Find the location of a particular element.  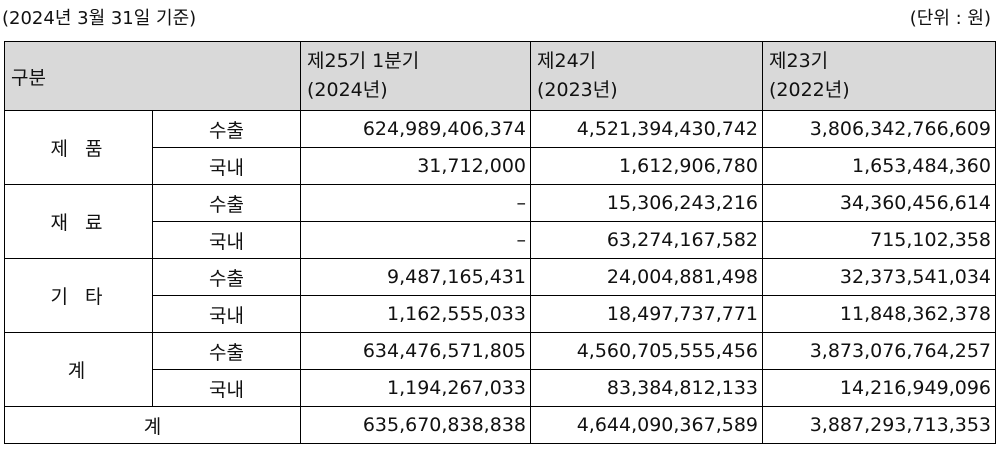

category-cell: 계 is located at coordinates (78, 369).